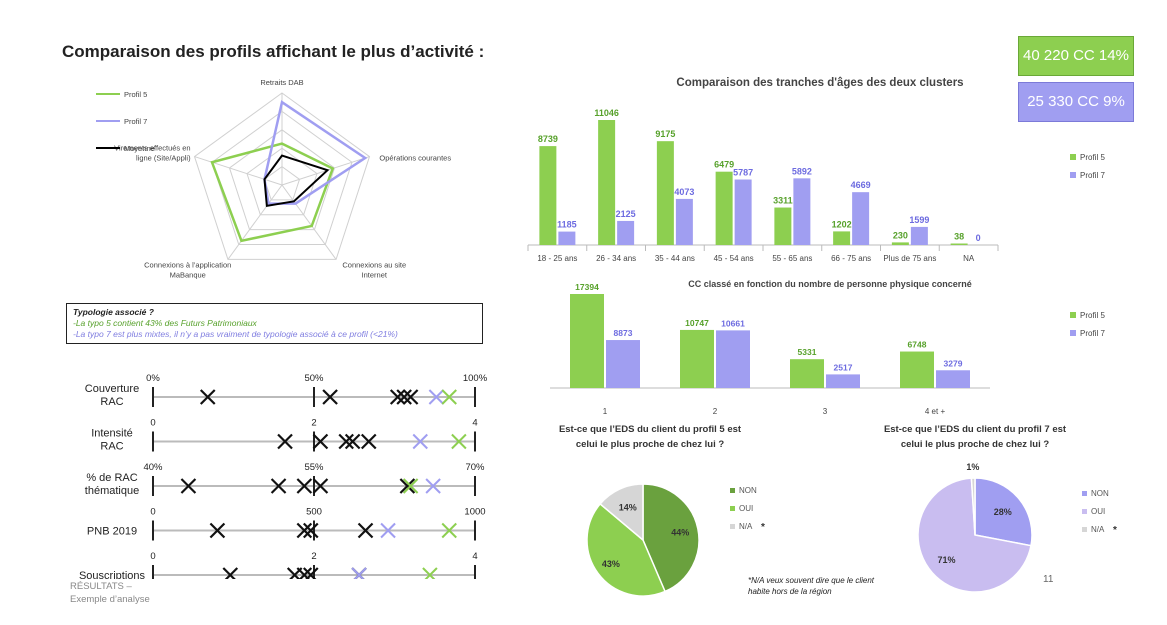  I want to click on scale-min-label-2: 40%, so click(153, 467).